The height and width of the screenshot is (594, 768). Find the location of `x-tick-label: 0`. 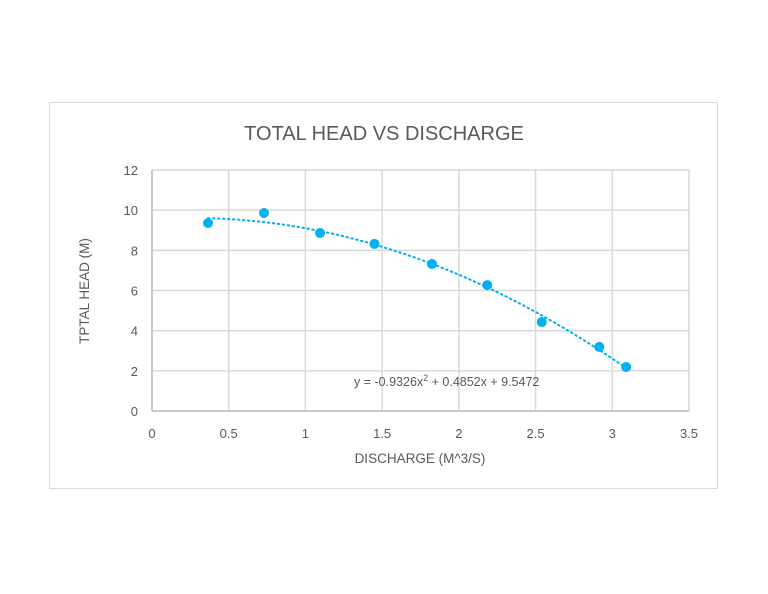

x-tick-label: 0 is located at coordinates (151, 433).